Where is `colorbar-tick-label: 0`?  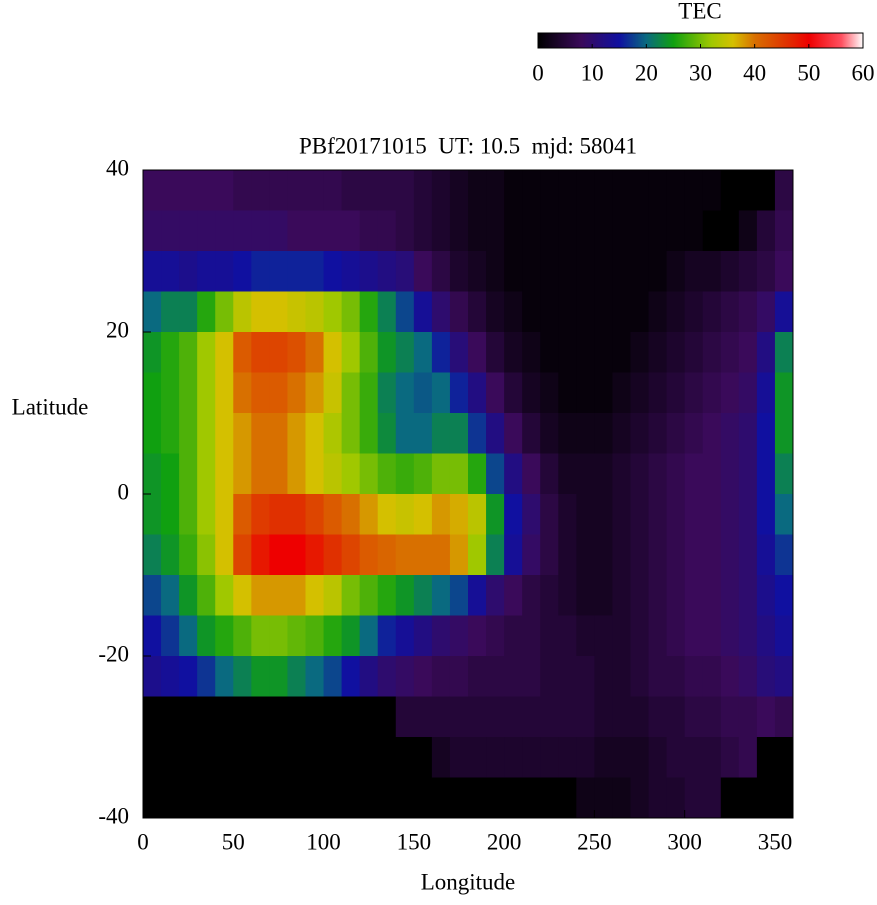 colorbar-tick-label: 0 is located at coordinates (538, 72).